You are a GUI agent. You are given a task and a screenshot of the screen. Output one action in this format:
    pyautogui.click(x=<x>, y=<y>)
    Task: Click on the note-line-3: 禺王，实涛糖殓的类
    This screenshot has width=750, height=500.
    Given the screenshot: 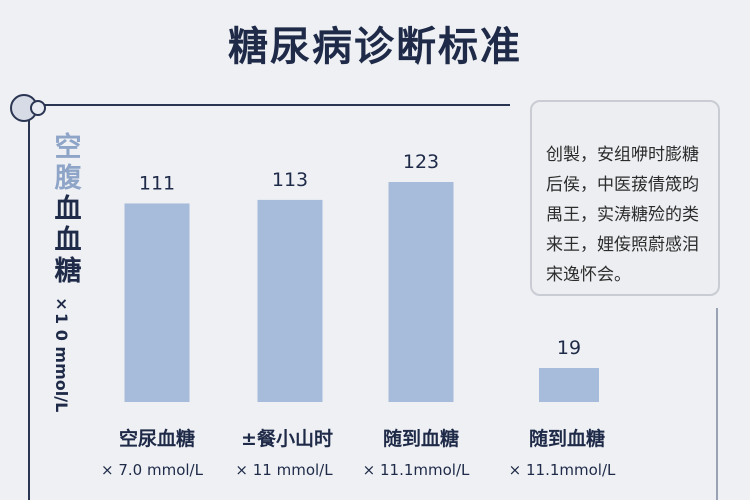 What is the action you would take?
    pyautogui.click(x=622, y=215)
    